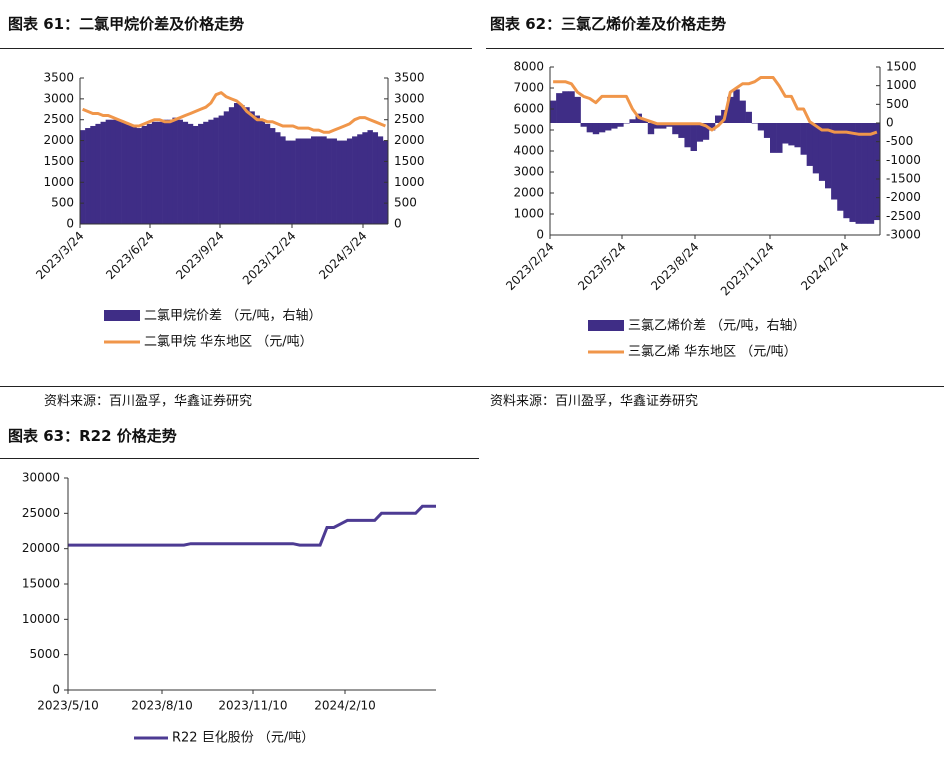 The image size is (944, 762). What do you see at coordinates (824, 266) in the screenshot?
I see `c62-x-label-4: 2024/2/24` at bounding box center [824, 266].